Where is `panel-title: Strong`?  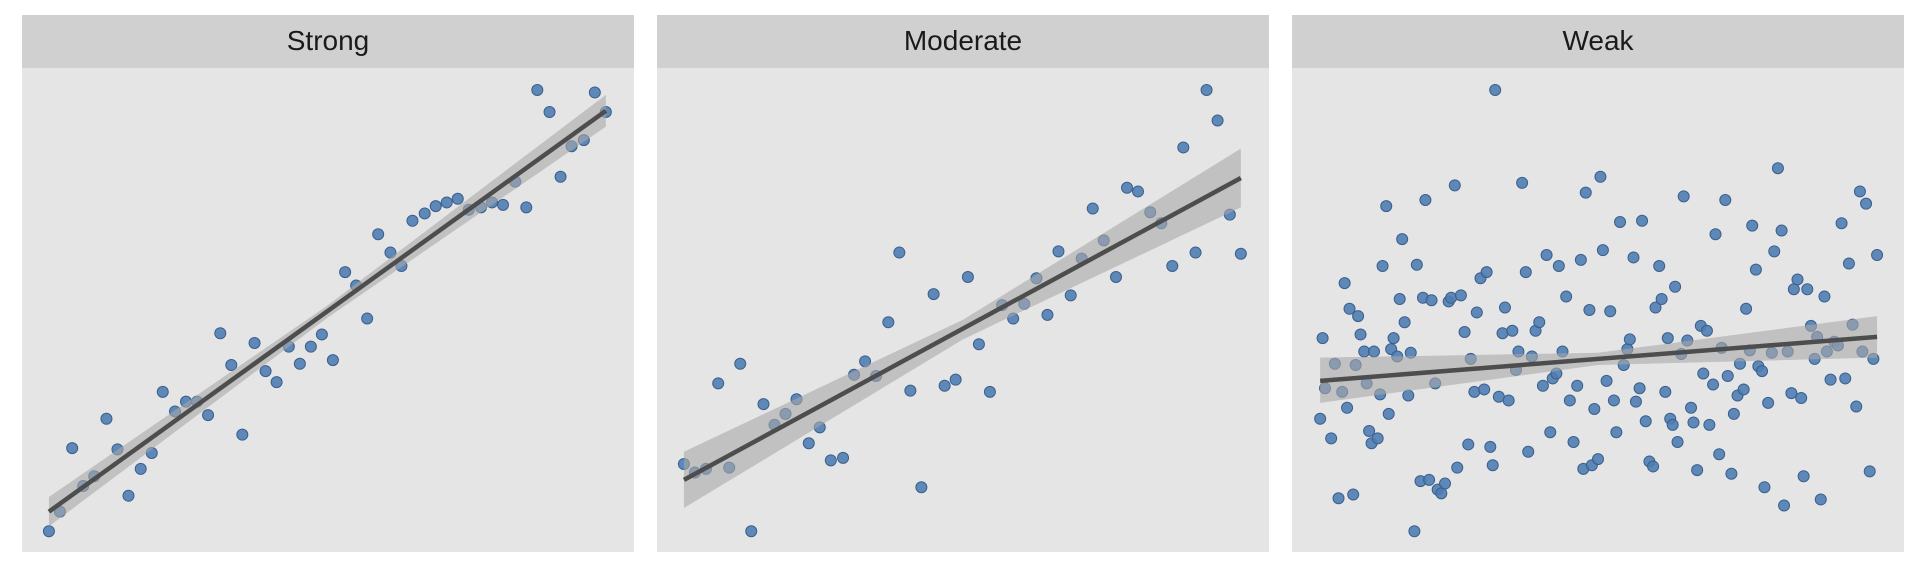
panel-title: Strong is located at coordinates (328, 40).